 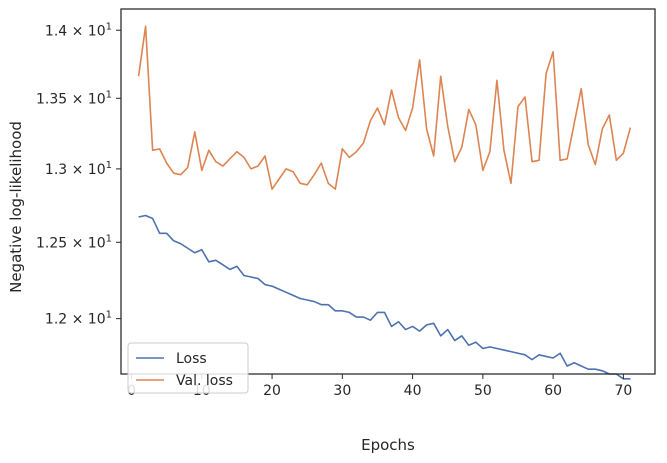 What do you see at coordinates (483, 391) in the screenshot?
I see `x-tick-label: 50` at bounding box center [483, 391].